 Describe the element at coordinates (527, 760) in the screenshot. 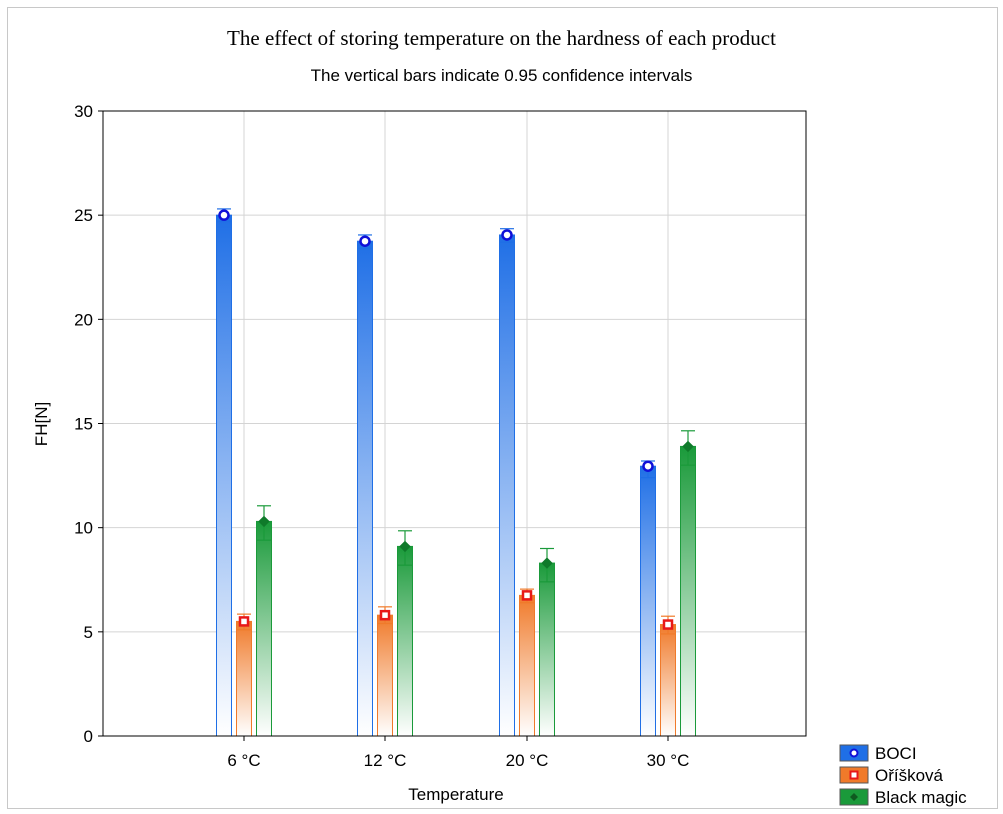

I see `x-tick-label: 20 °C` at that location.